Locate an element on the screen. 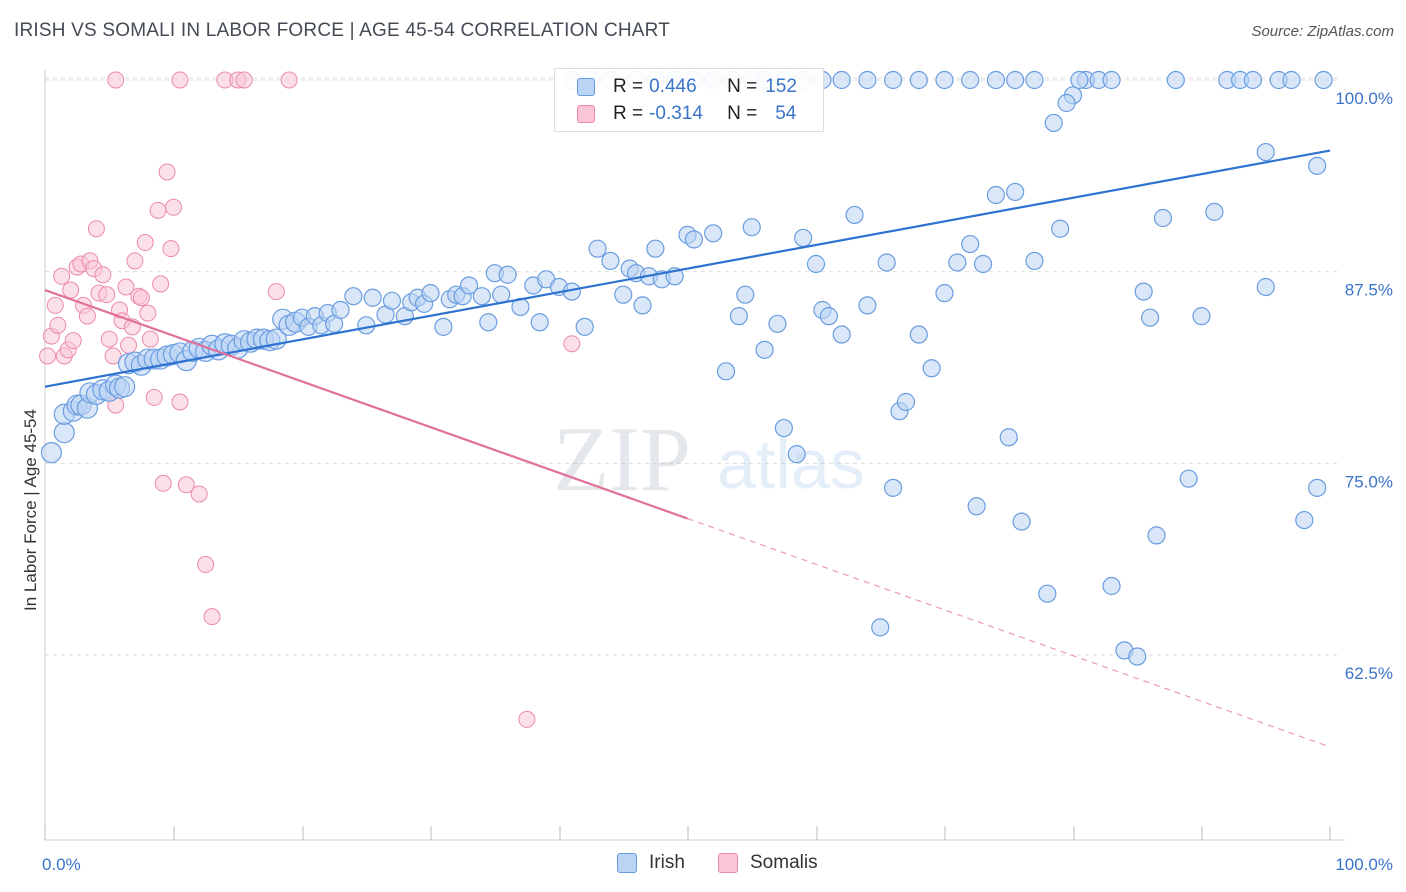  somali-swatch is located at coordinates (586, 114).